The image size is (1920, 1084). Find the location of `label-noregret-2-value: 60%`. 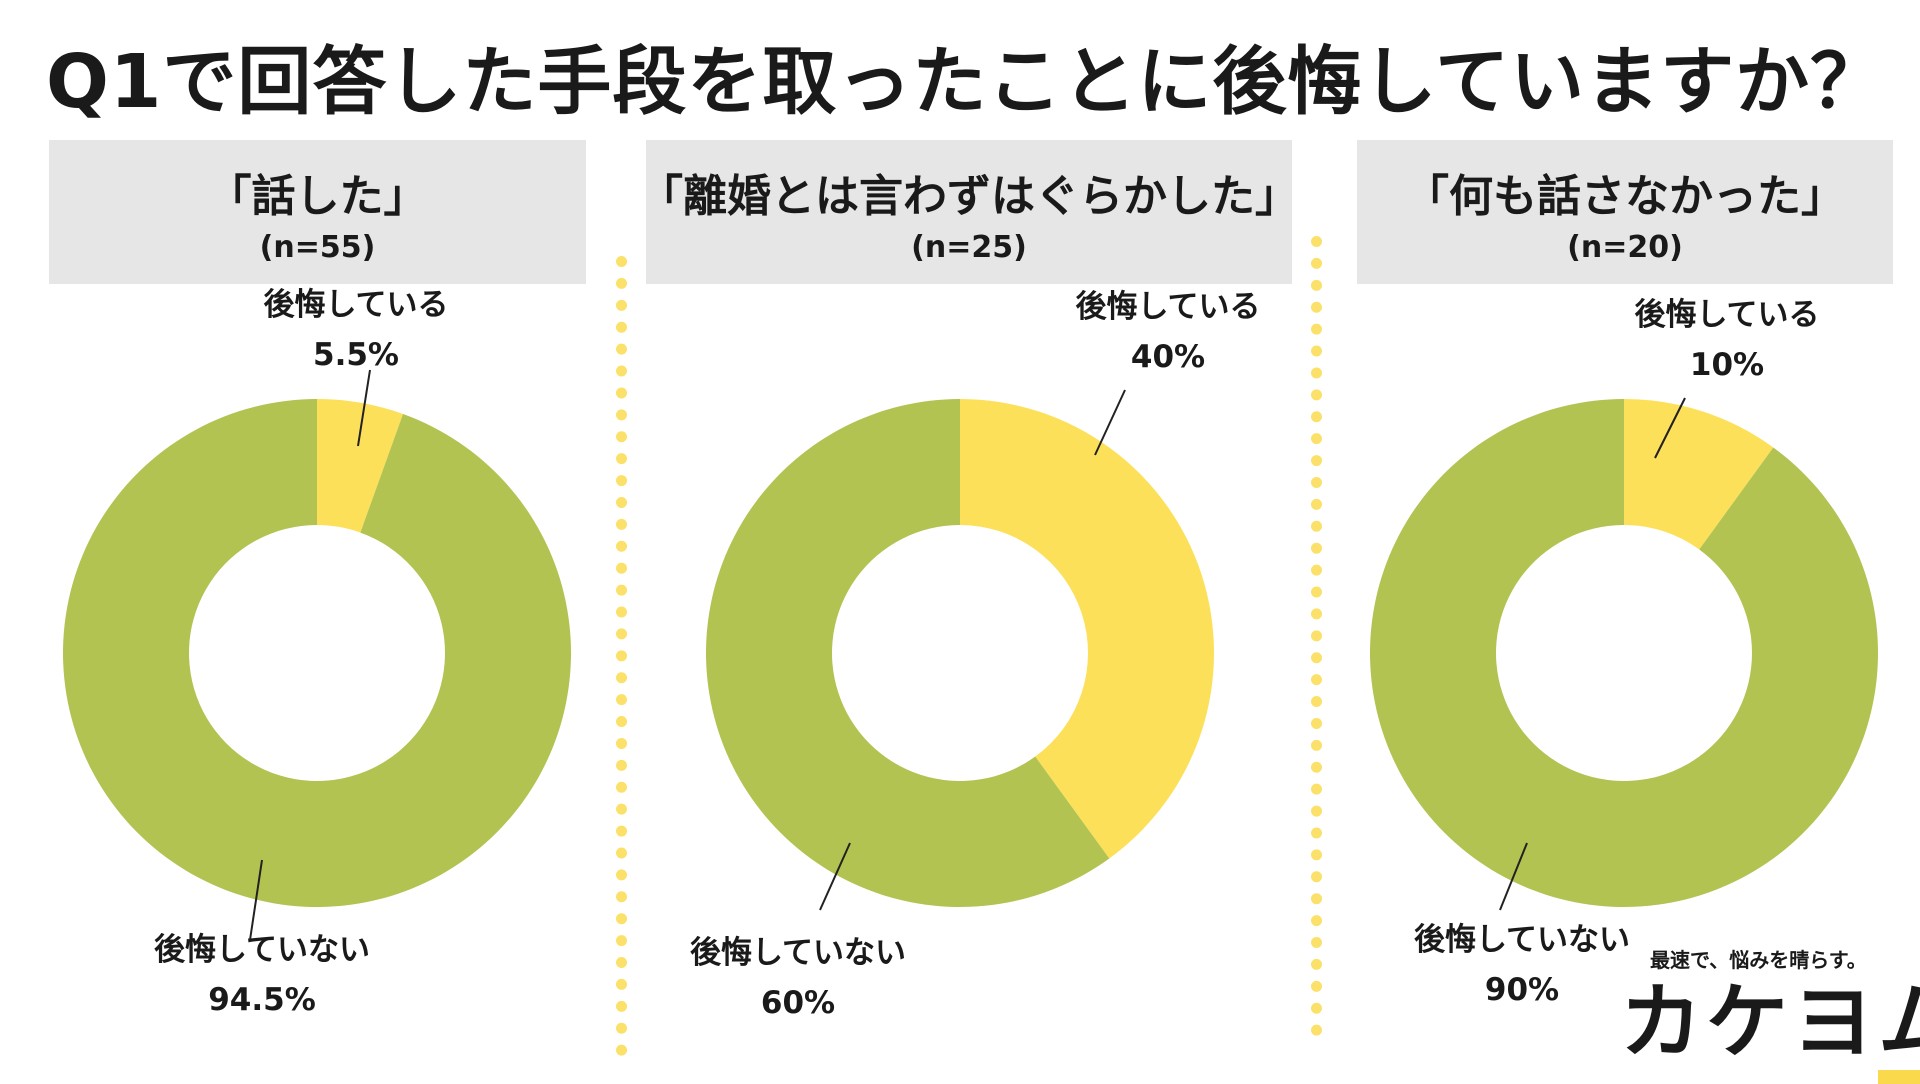

label-noregret-2-value: 60% is located at coordinates (798, 1003).